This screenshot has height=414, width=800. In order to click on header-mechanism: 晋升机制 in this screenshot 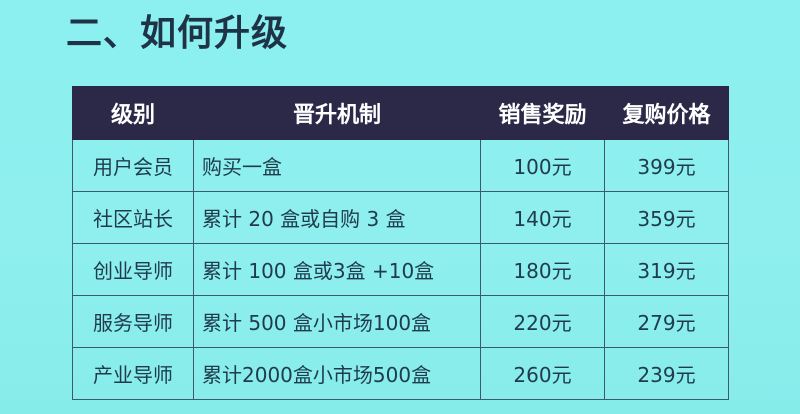, I will do `click(337, 113)`.